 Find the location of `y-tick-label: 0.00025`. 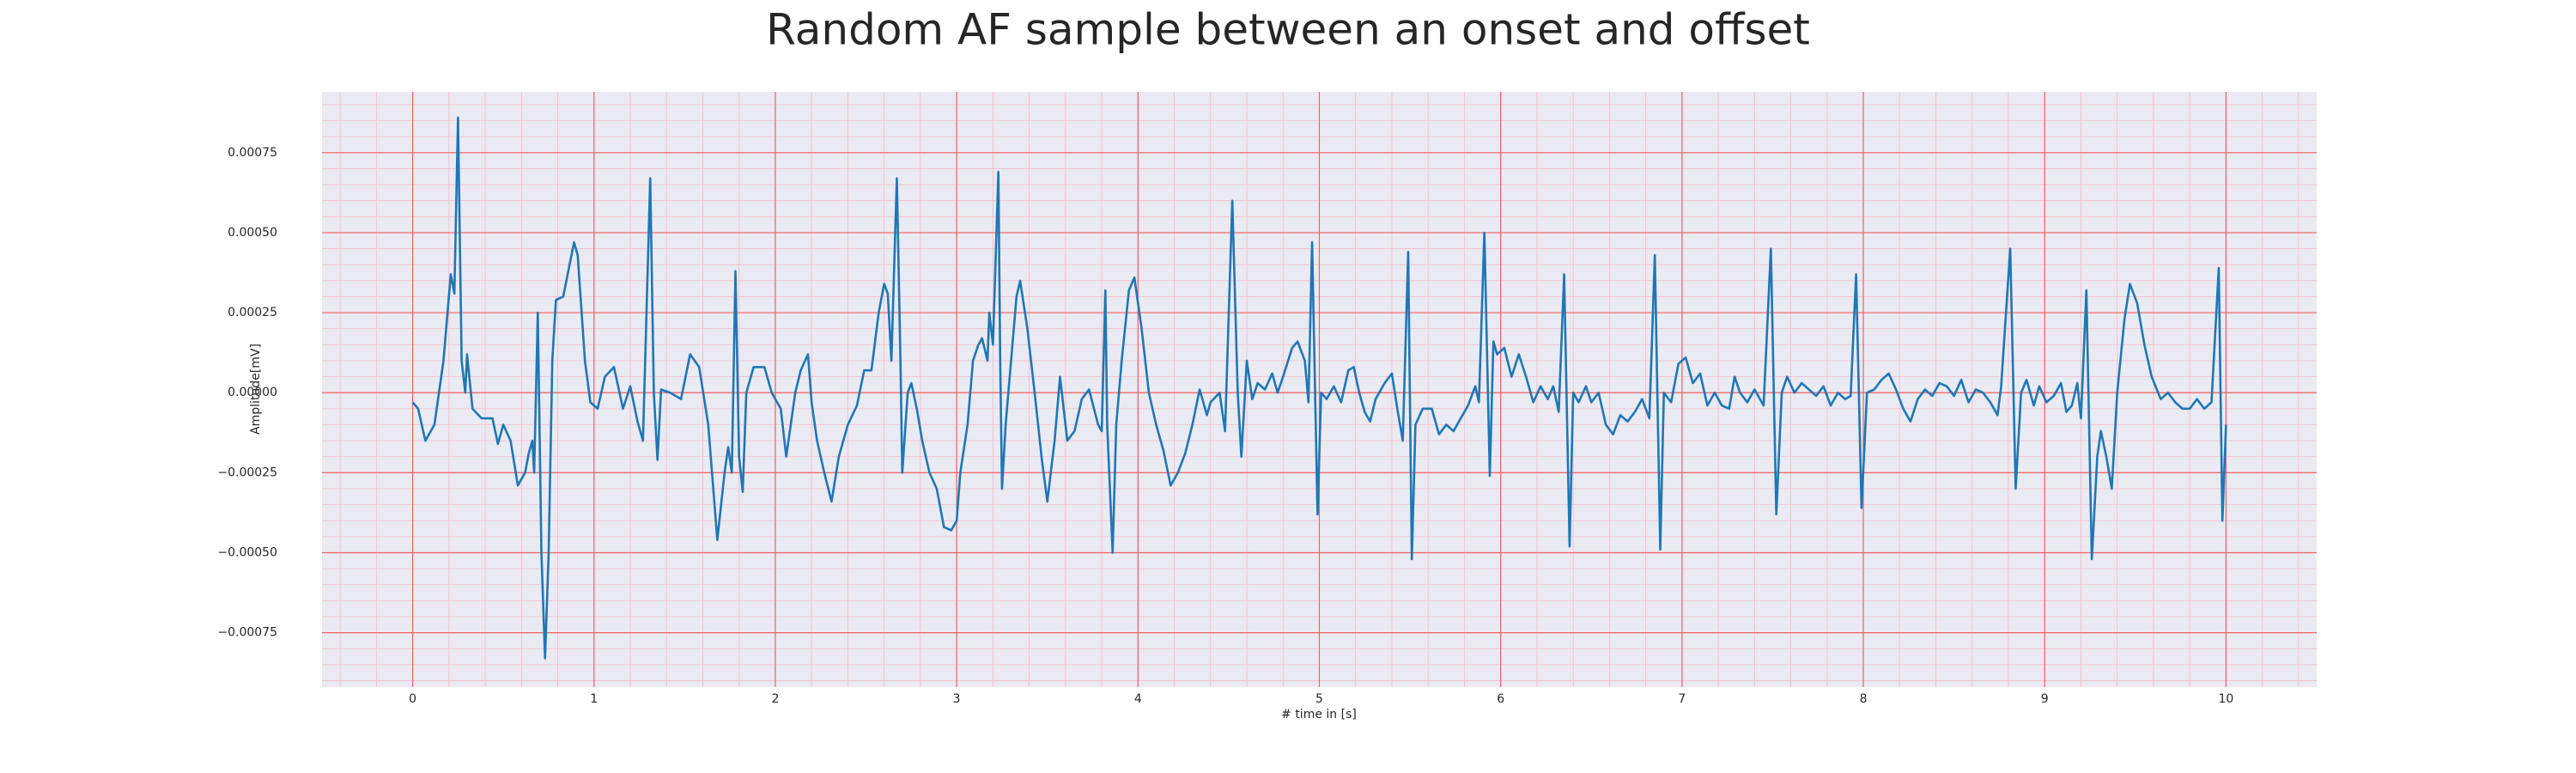

y-tick-label: 0.00025 is located at coordinates (252, 313).